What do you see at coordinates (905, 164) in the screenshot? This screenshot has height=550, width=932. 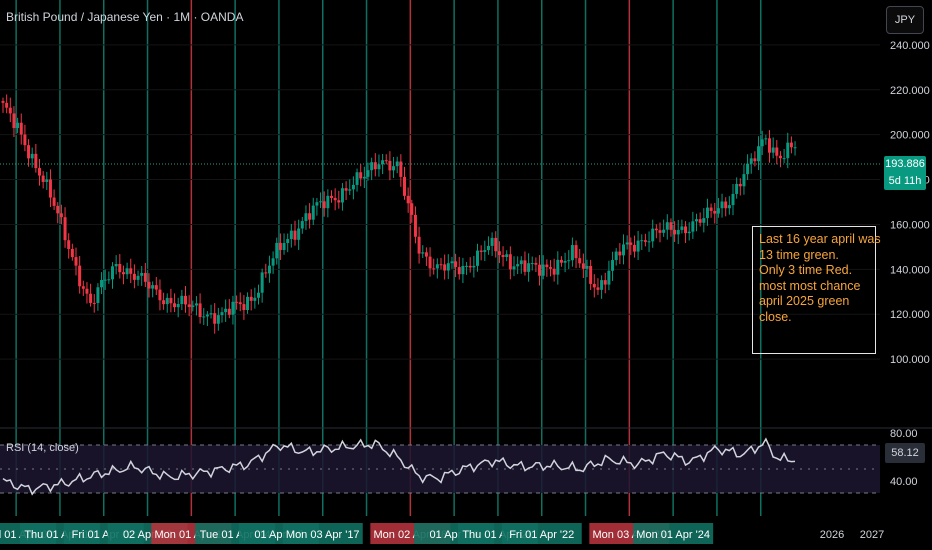 I see `last-price-value: 193.886` at bounding box center [905, 164].